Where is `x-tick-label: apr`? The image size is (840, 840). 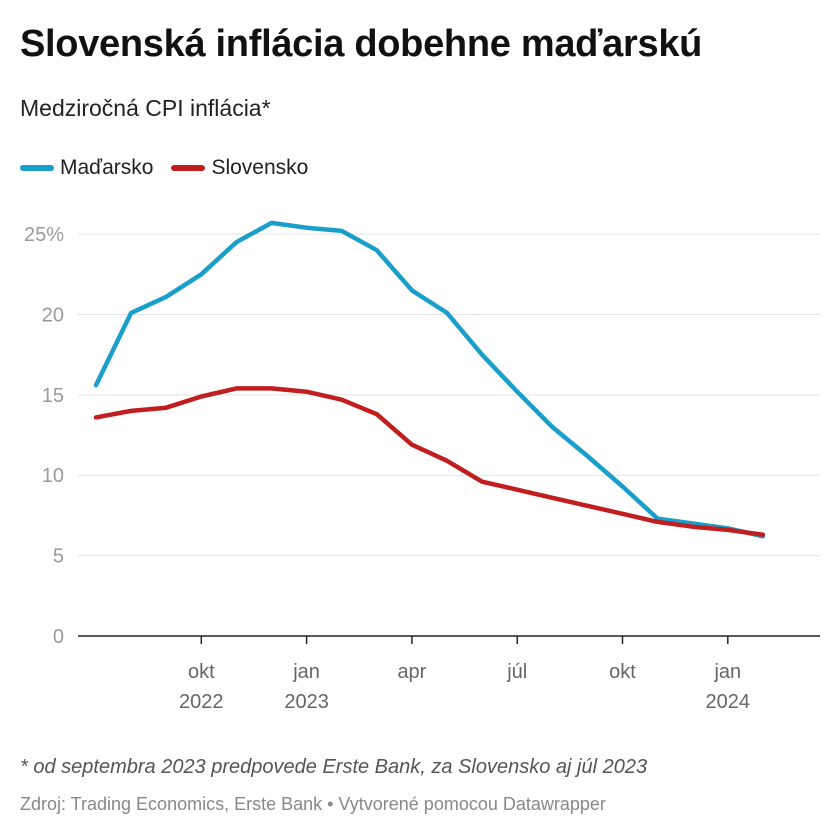
x-tick-label: apr is located at coordinates (411, 672).